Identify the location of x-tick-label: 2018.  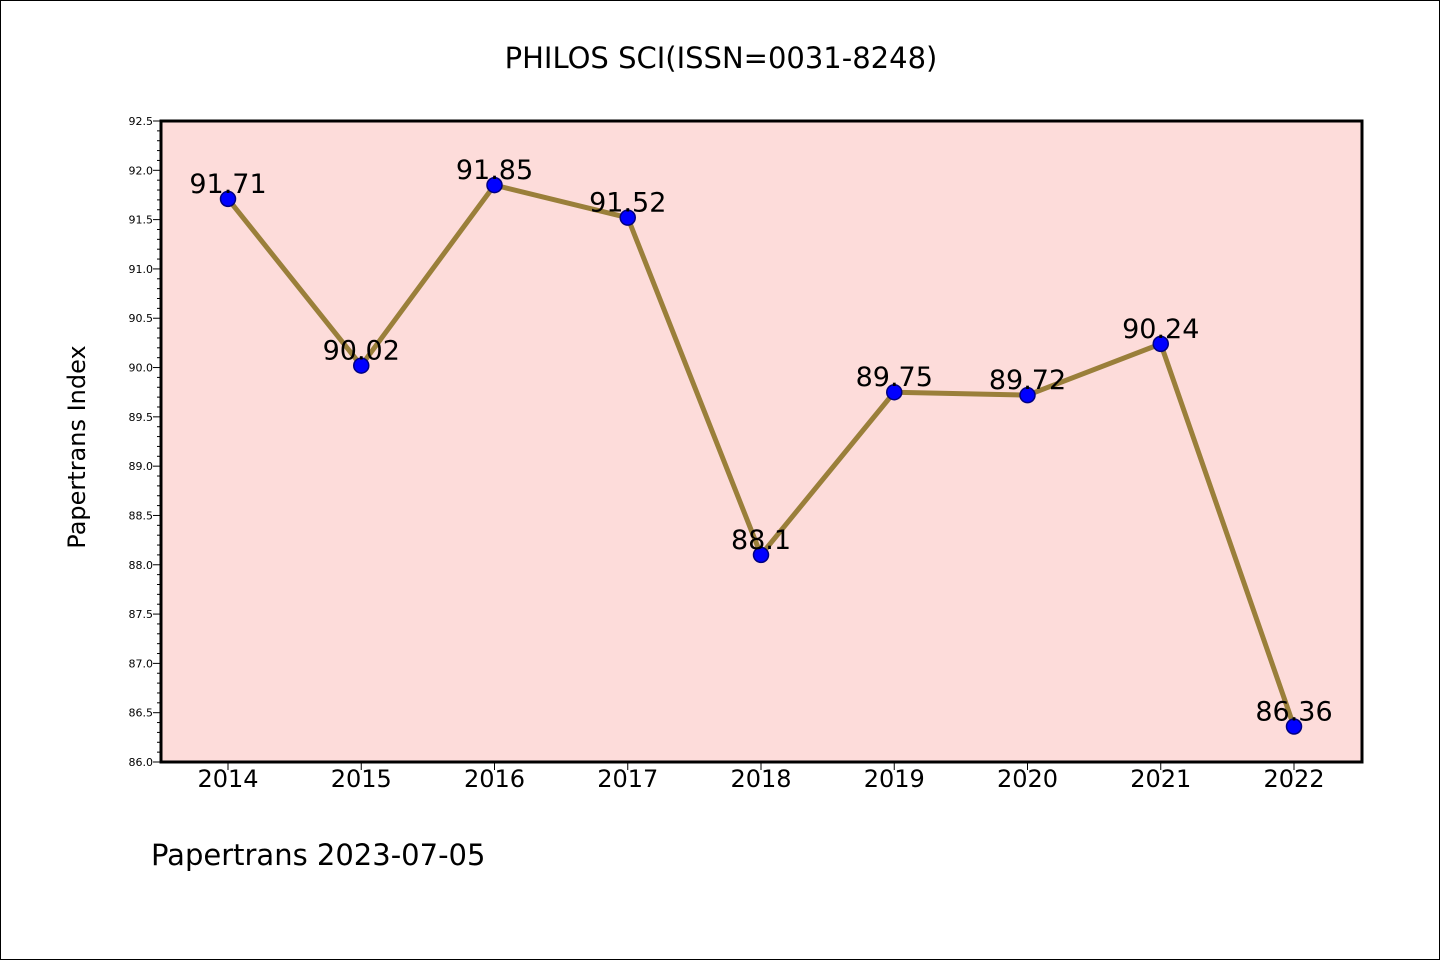
(760, 779).